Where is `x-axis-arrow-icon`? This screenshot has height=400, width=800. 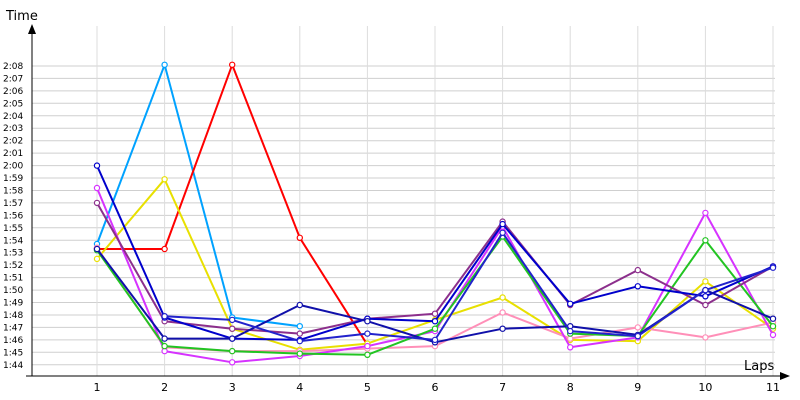
x-axis-arrow-icon is located at coordinates (785, 376).